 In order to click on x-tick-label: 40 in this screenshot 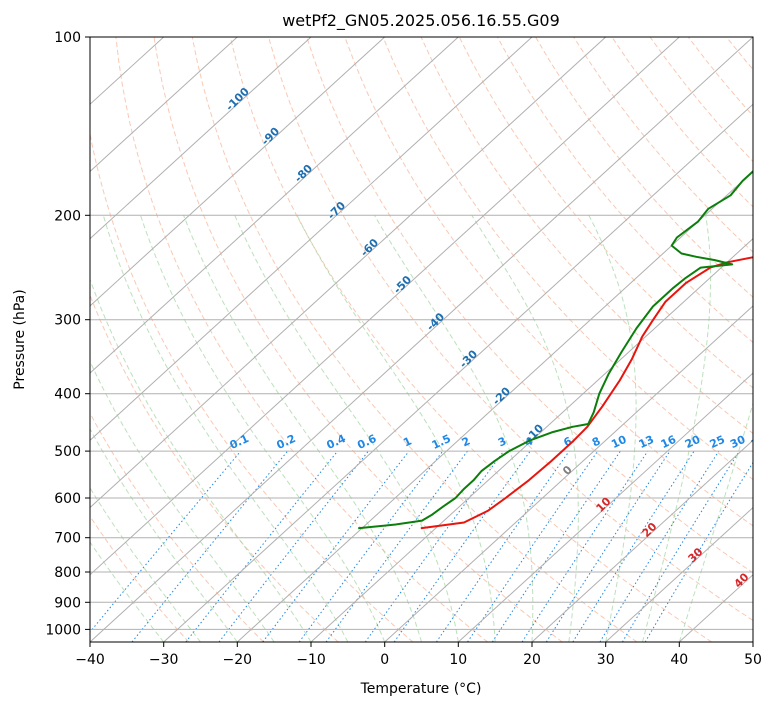, I will do `click(679, 660)`.